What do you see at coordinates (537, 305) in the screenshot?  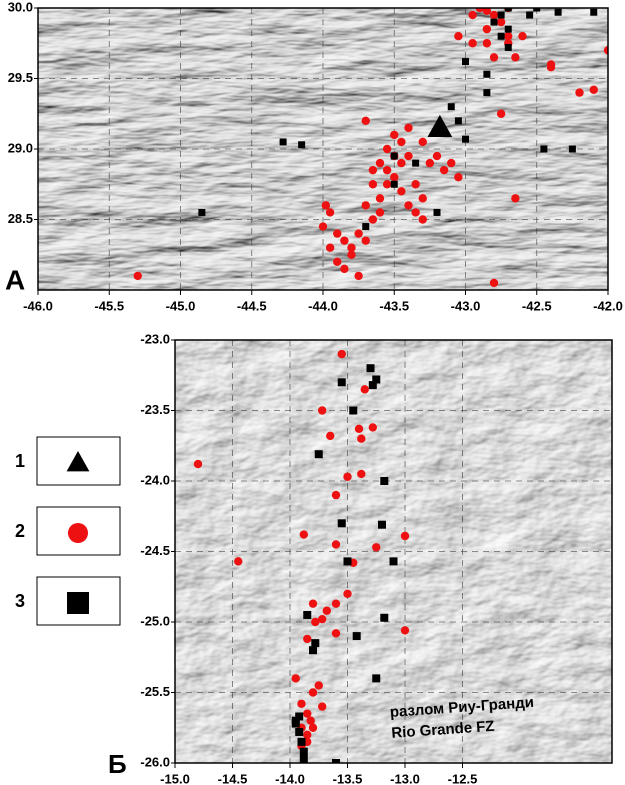 I see `x-tick-label: -42.5` at bounding box center [537, 305].